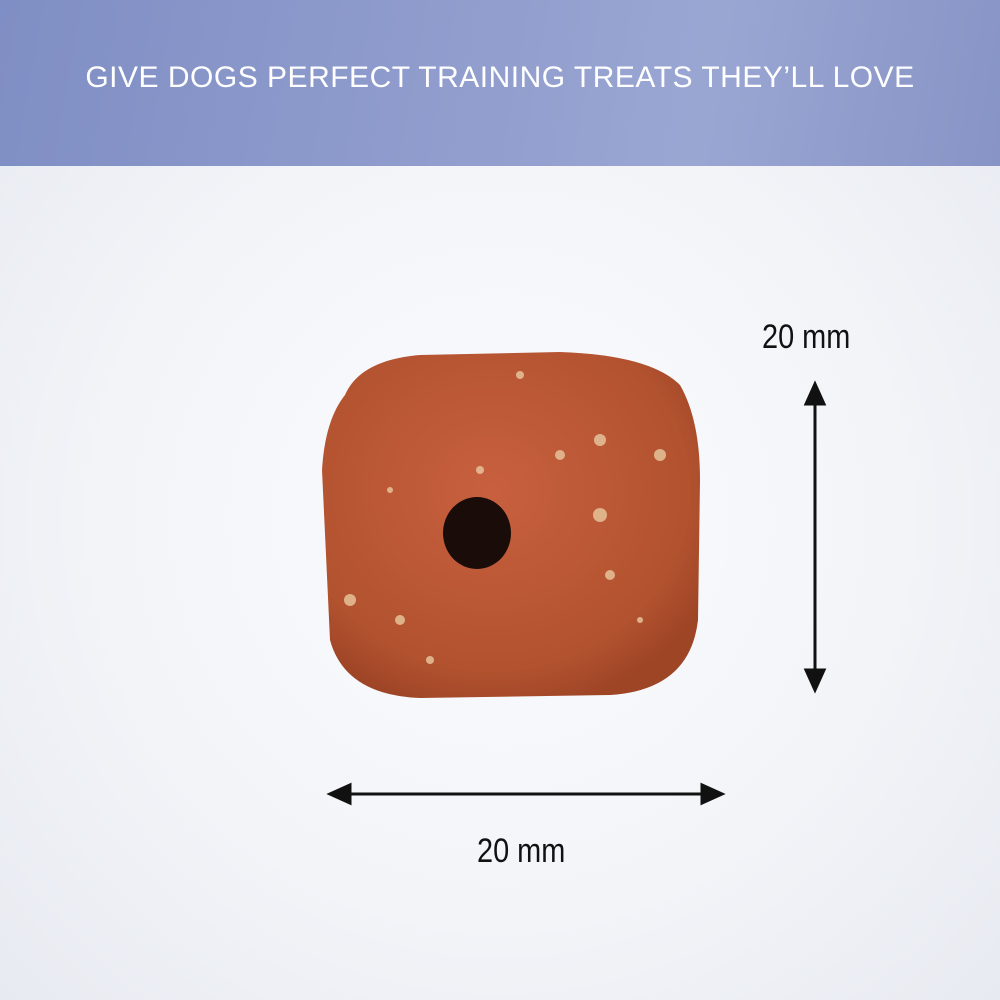 The width and height of the screenshot is (1000, 1000). I want to click on treat-speckles, so click(505, 517).